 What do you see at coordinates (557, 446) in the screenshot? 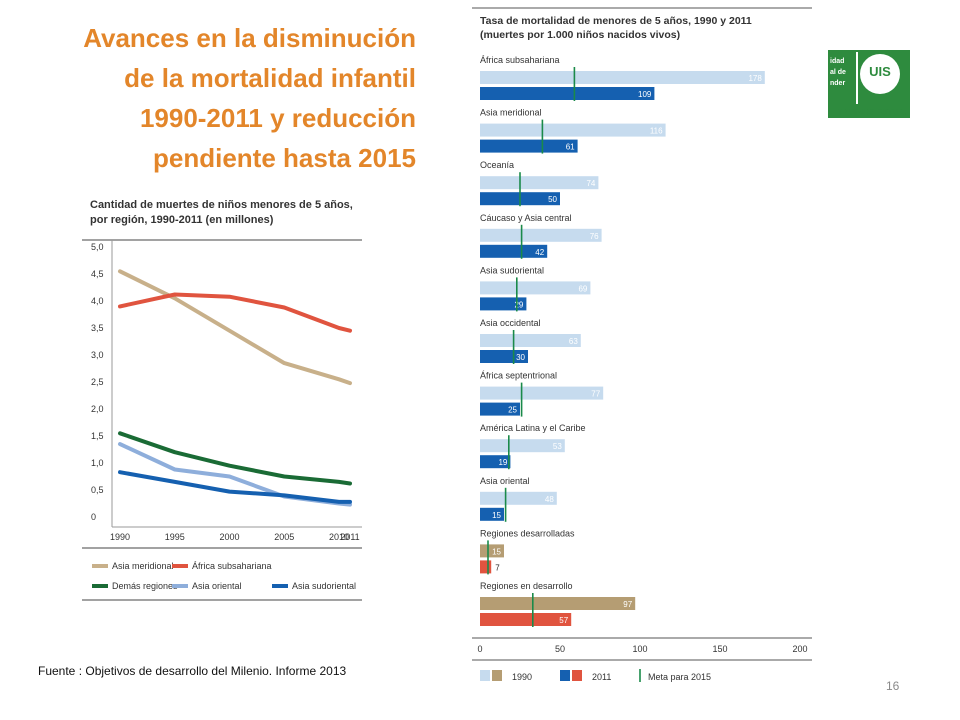
I see `bar-value-label-1990: 53` at bounding box center [557, 446].